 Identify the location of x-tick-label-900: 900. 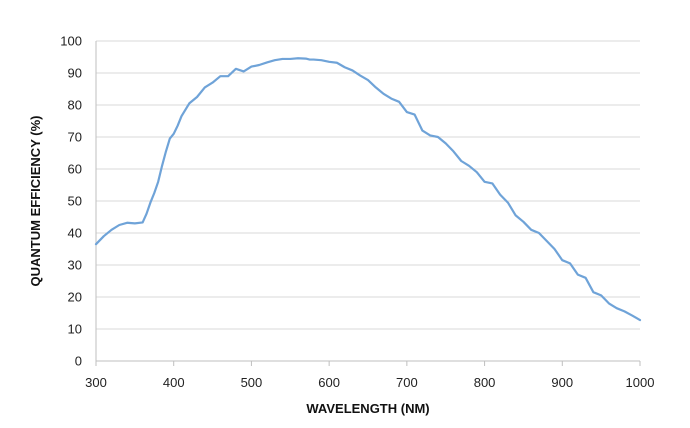
(562, 382).